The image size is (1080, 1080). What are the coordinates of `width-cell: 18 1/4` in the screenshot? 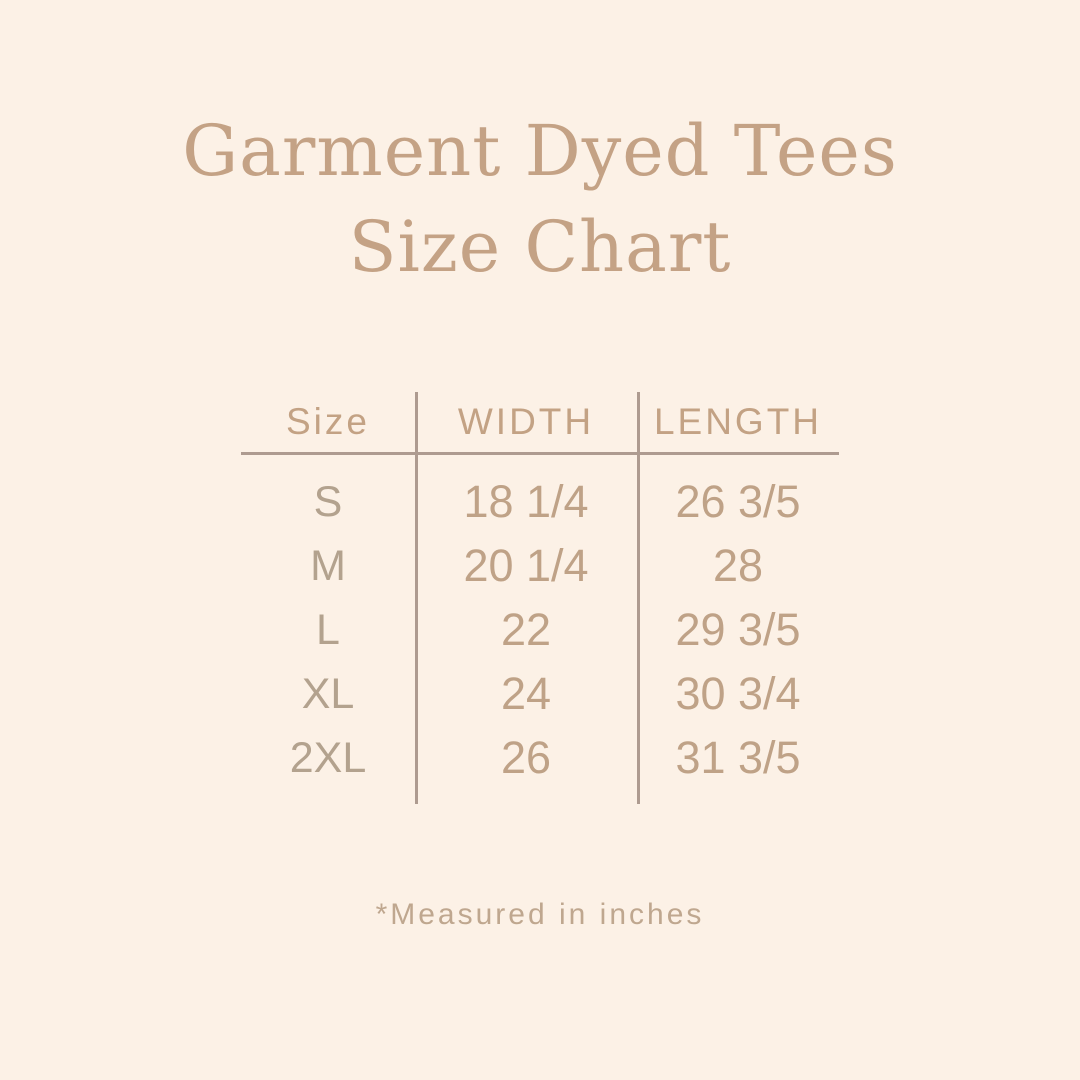 It's located at (526, 501).